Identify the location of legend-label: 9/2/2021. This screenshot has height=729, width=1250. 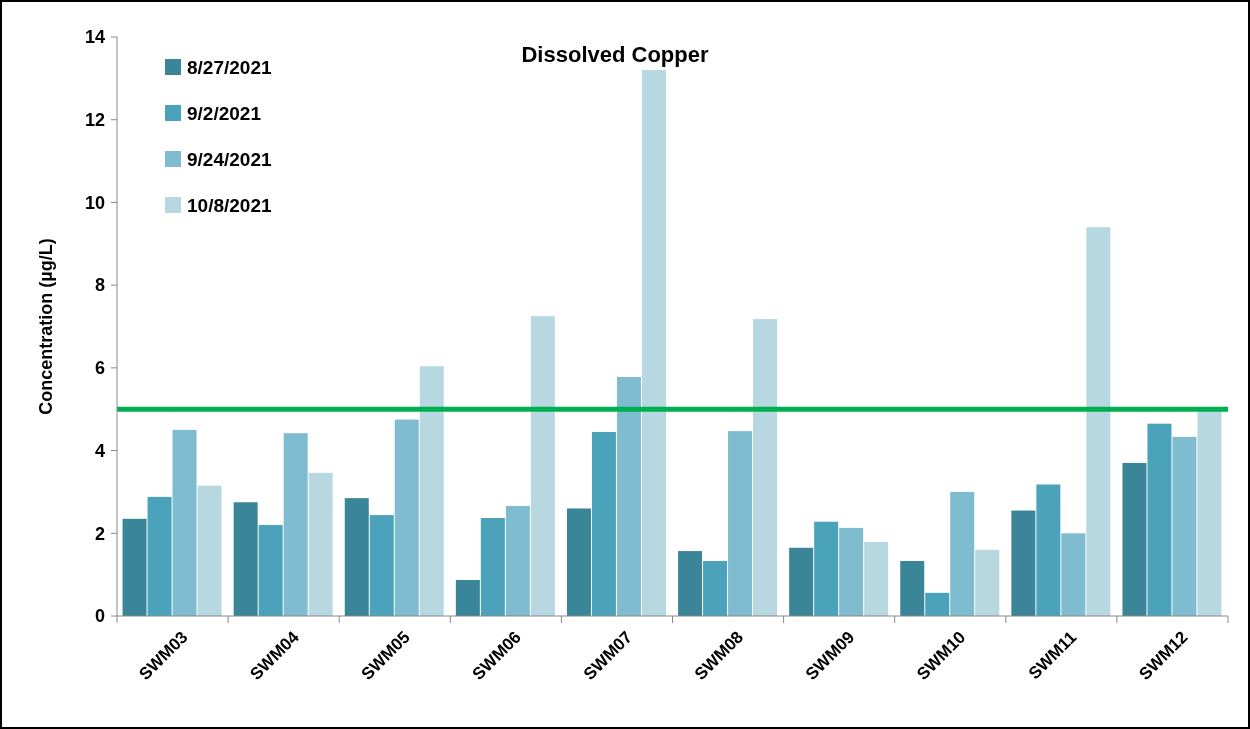
(224, 113).